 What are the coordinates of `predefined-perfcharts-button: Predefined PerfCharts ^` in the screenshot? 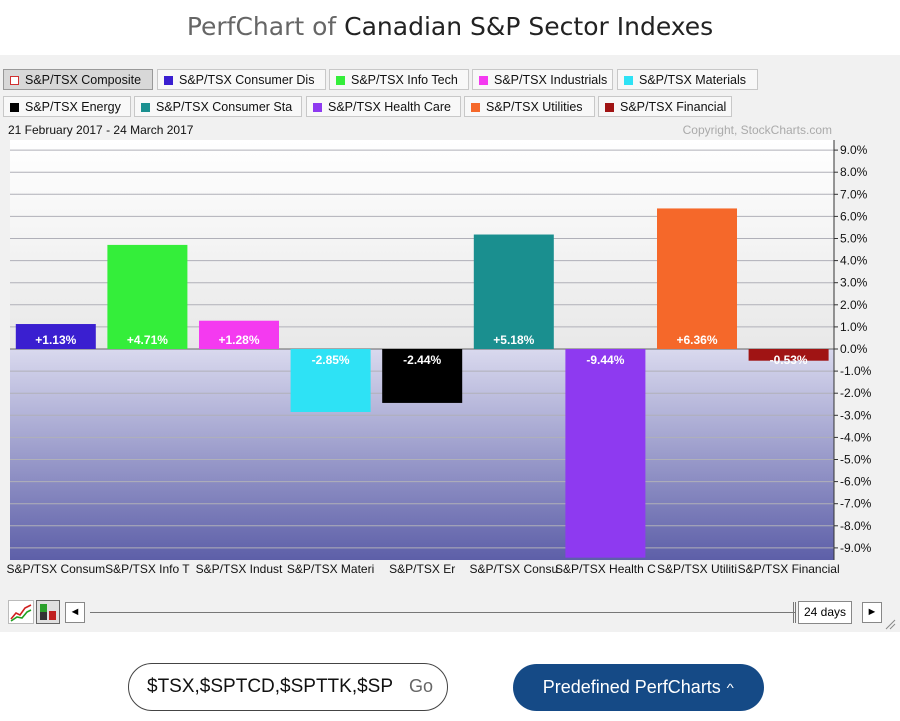 It's located at (638, 687).